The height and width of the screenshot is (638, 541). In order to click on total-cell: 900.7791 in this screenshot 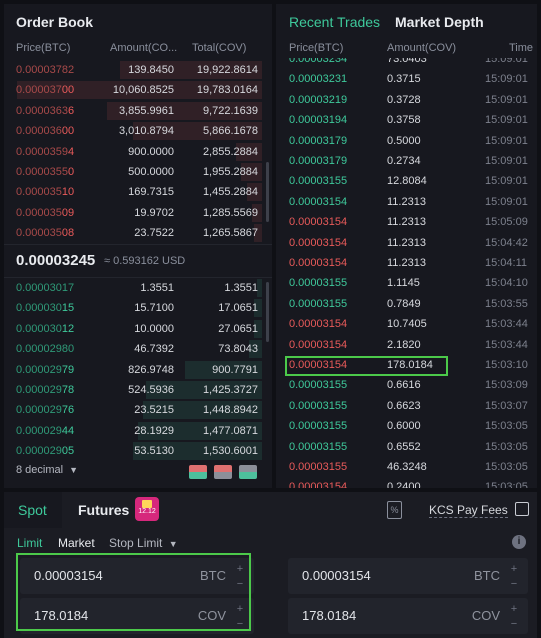, I will do `click(235, 369)`.